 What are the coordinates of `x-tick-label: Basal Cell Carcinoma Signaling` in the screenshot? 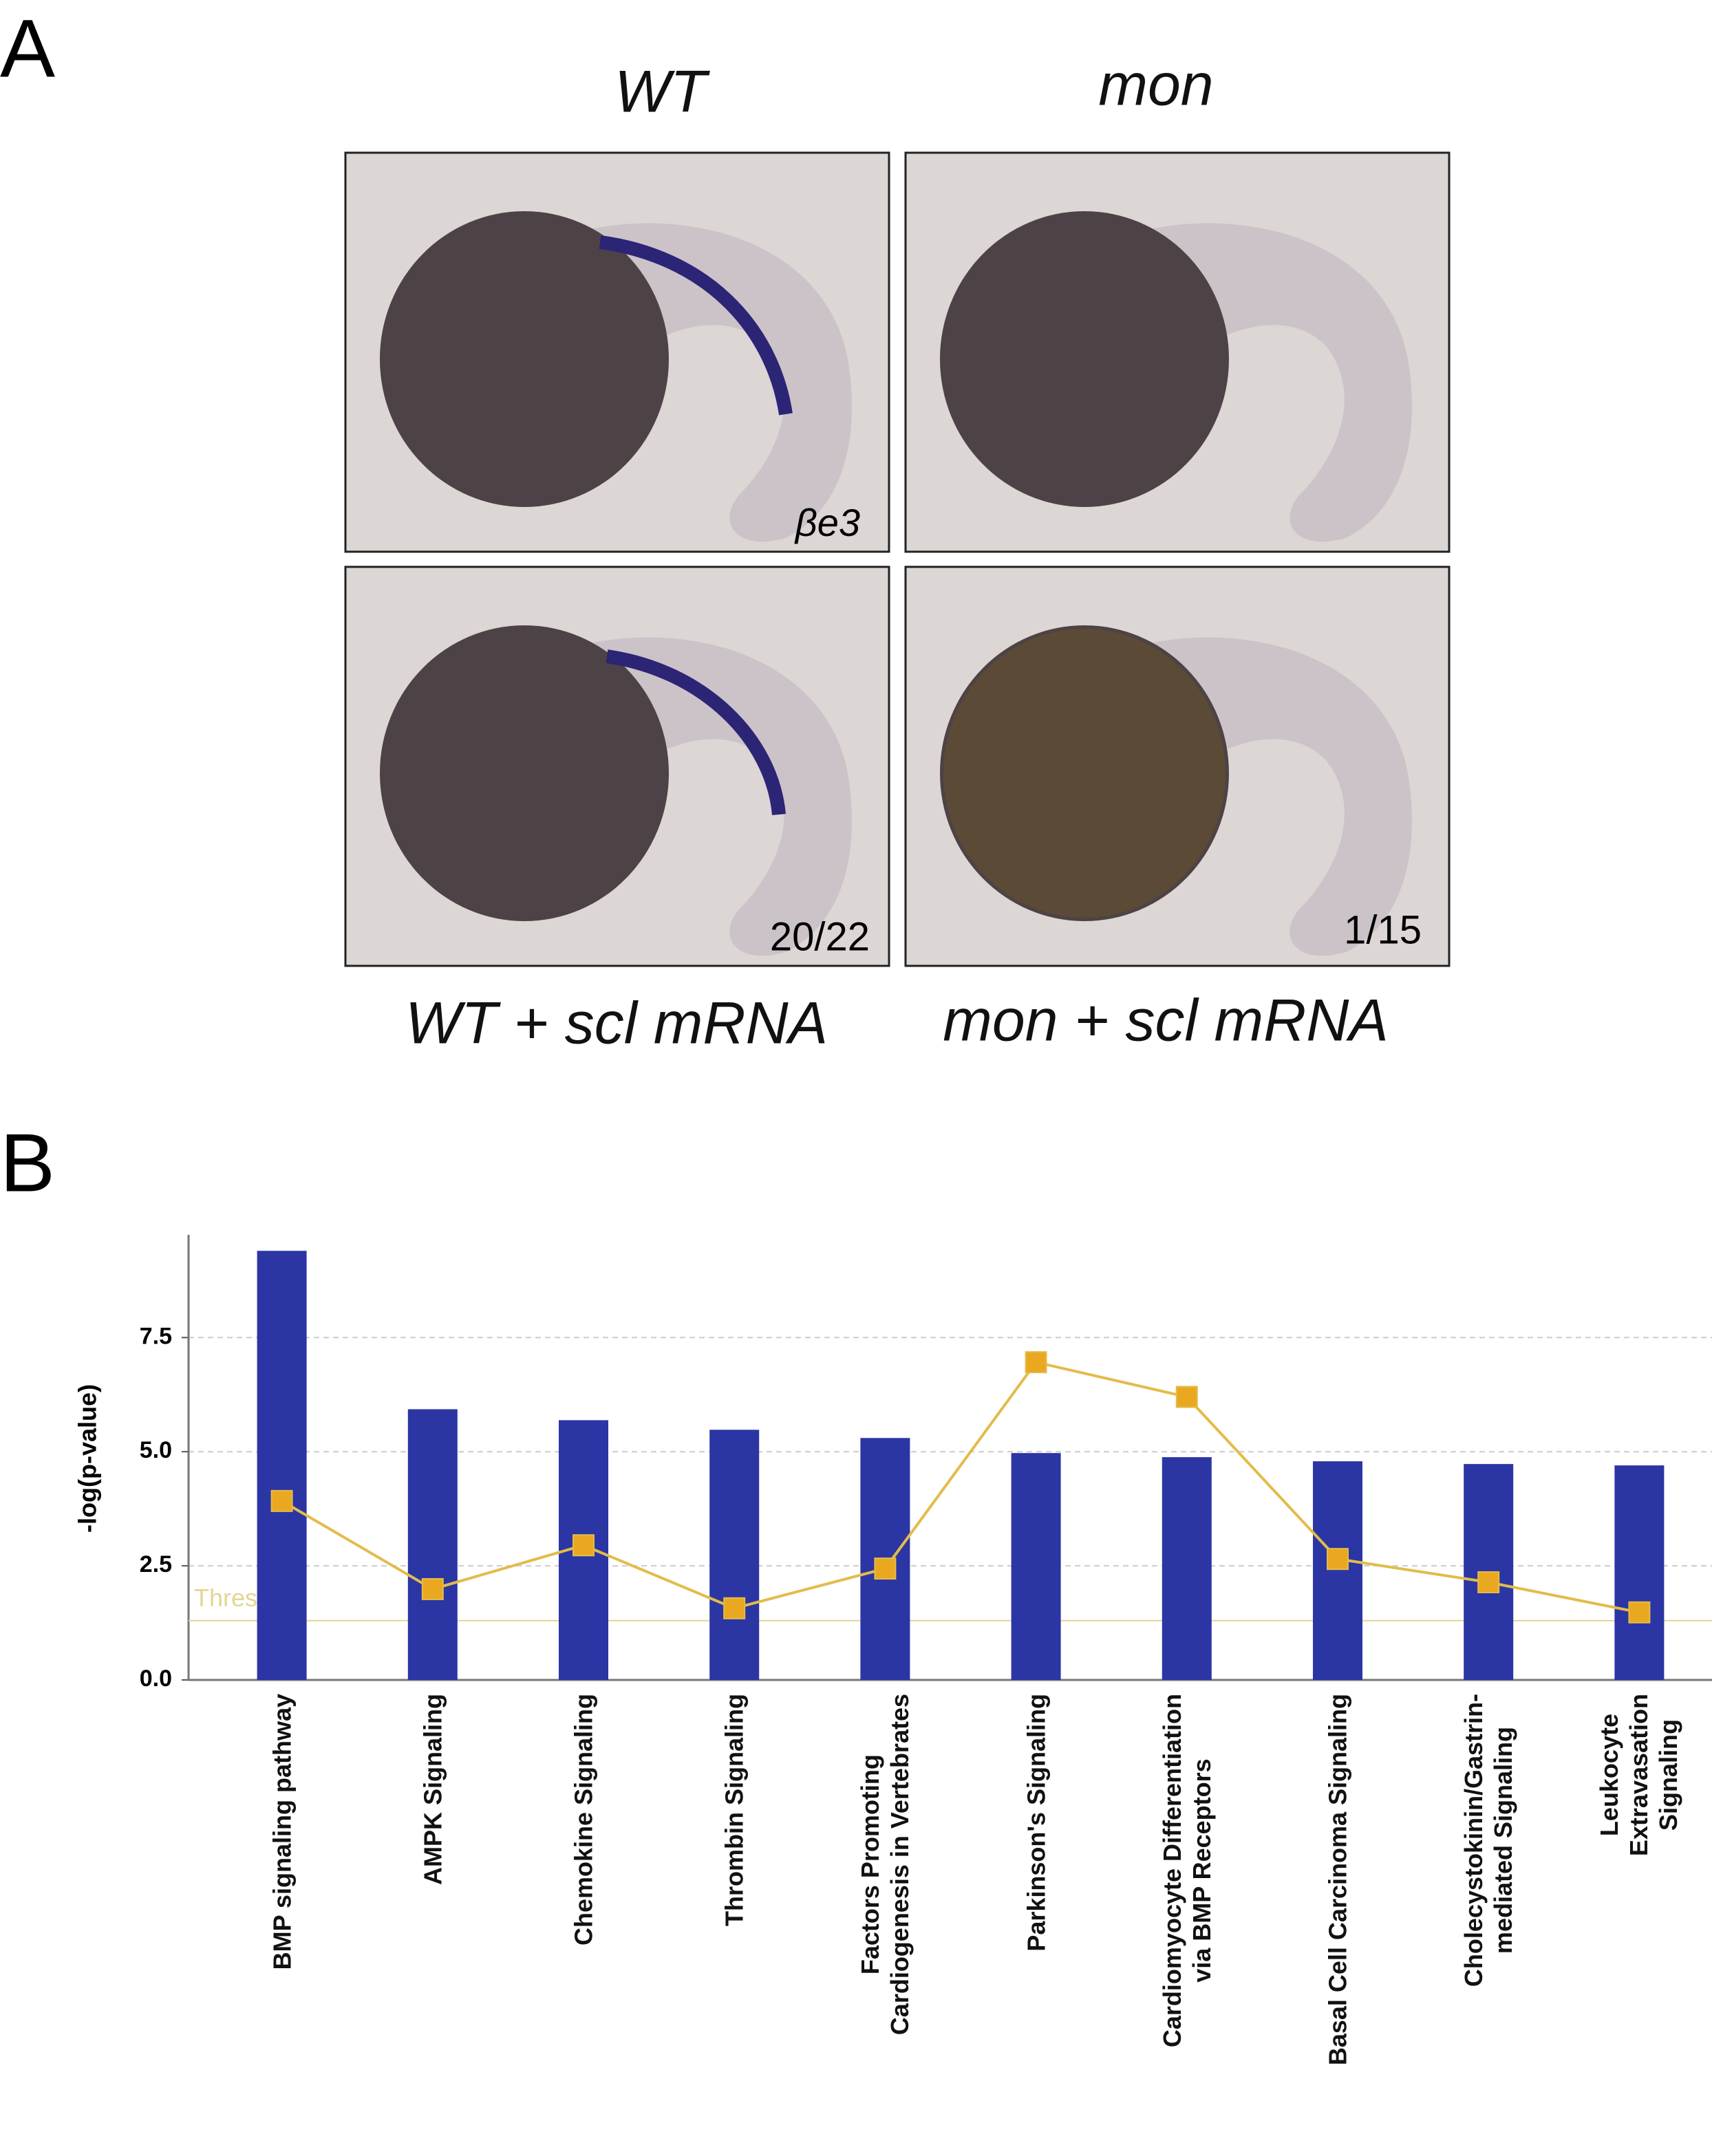 It's located at (1338, 1880).